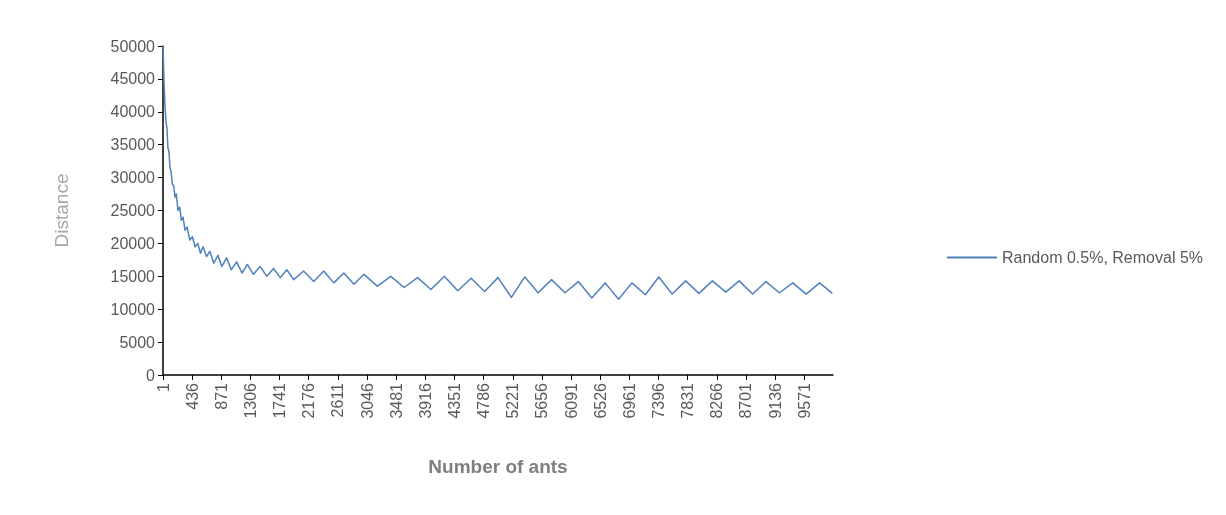 The width and height of the screenshot is (1226, 515). What do you see at coordinates (133, 276) in the screenshot?
I see `y-tick-label: 15000` at bounding box center [133, 276].